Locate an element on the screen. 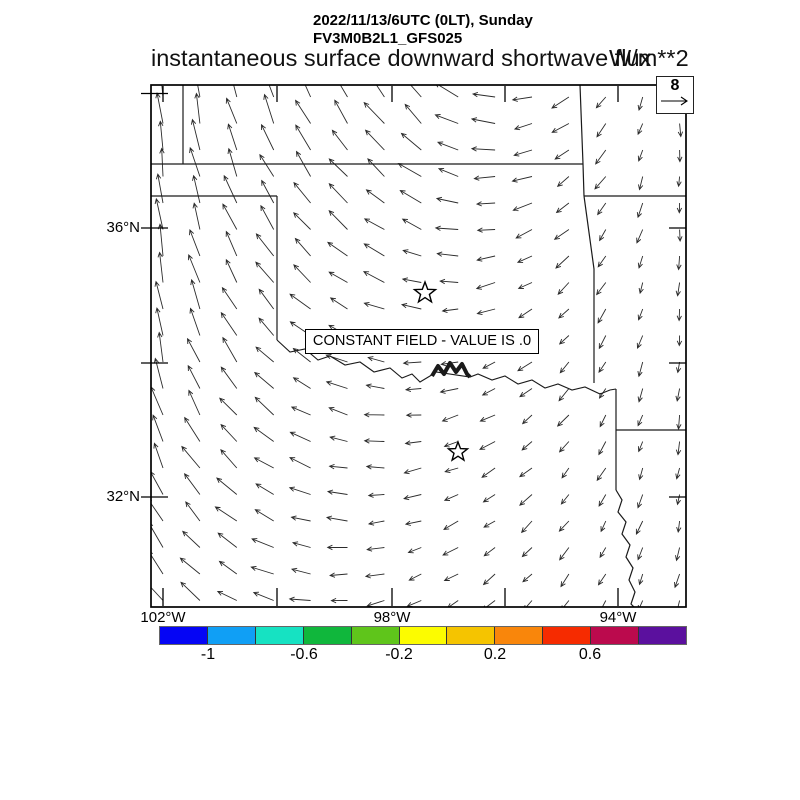  reference-vector-arrow-icon is located at coordinates (674, 101).